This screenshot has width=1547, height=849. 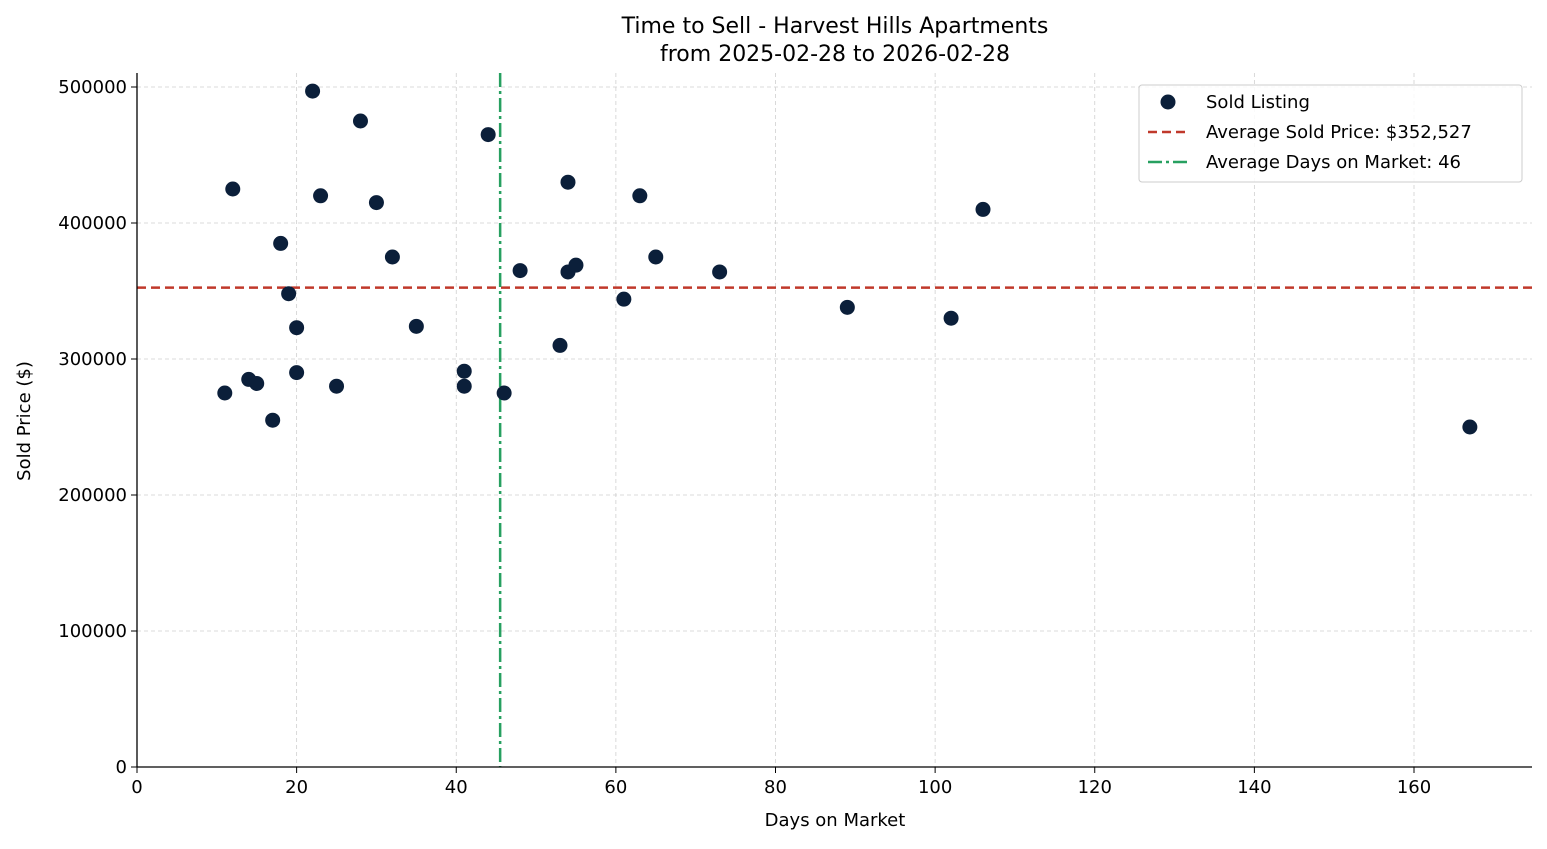 What do you see at coordinates (1333, 162) in the screenshot?
I see `legend-label-avg-days: Average Days on Market: 46` at bounding box center [1333, 162].